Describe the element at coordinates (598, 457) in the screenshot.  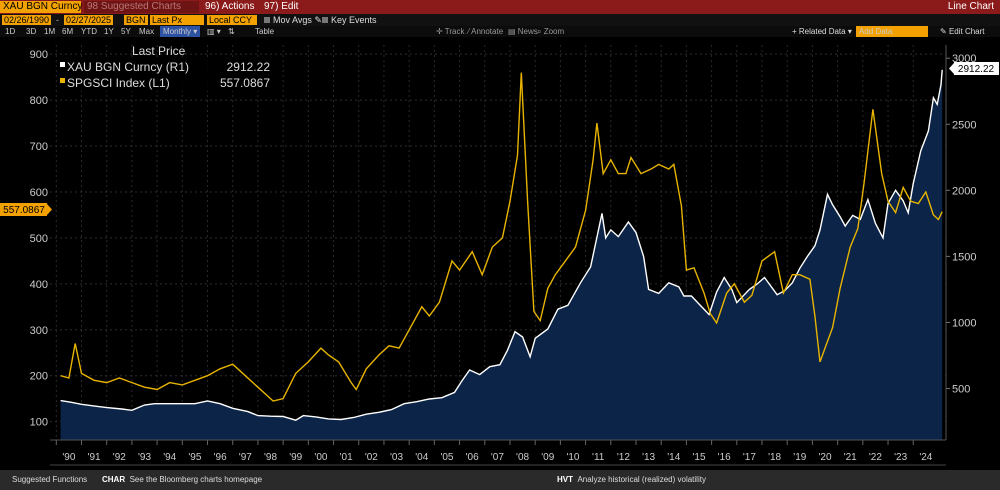
I see `x-axis-tick-label: '11` at that location.